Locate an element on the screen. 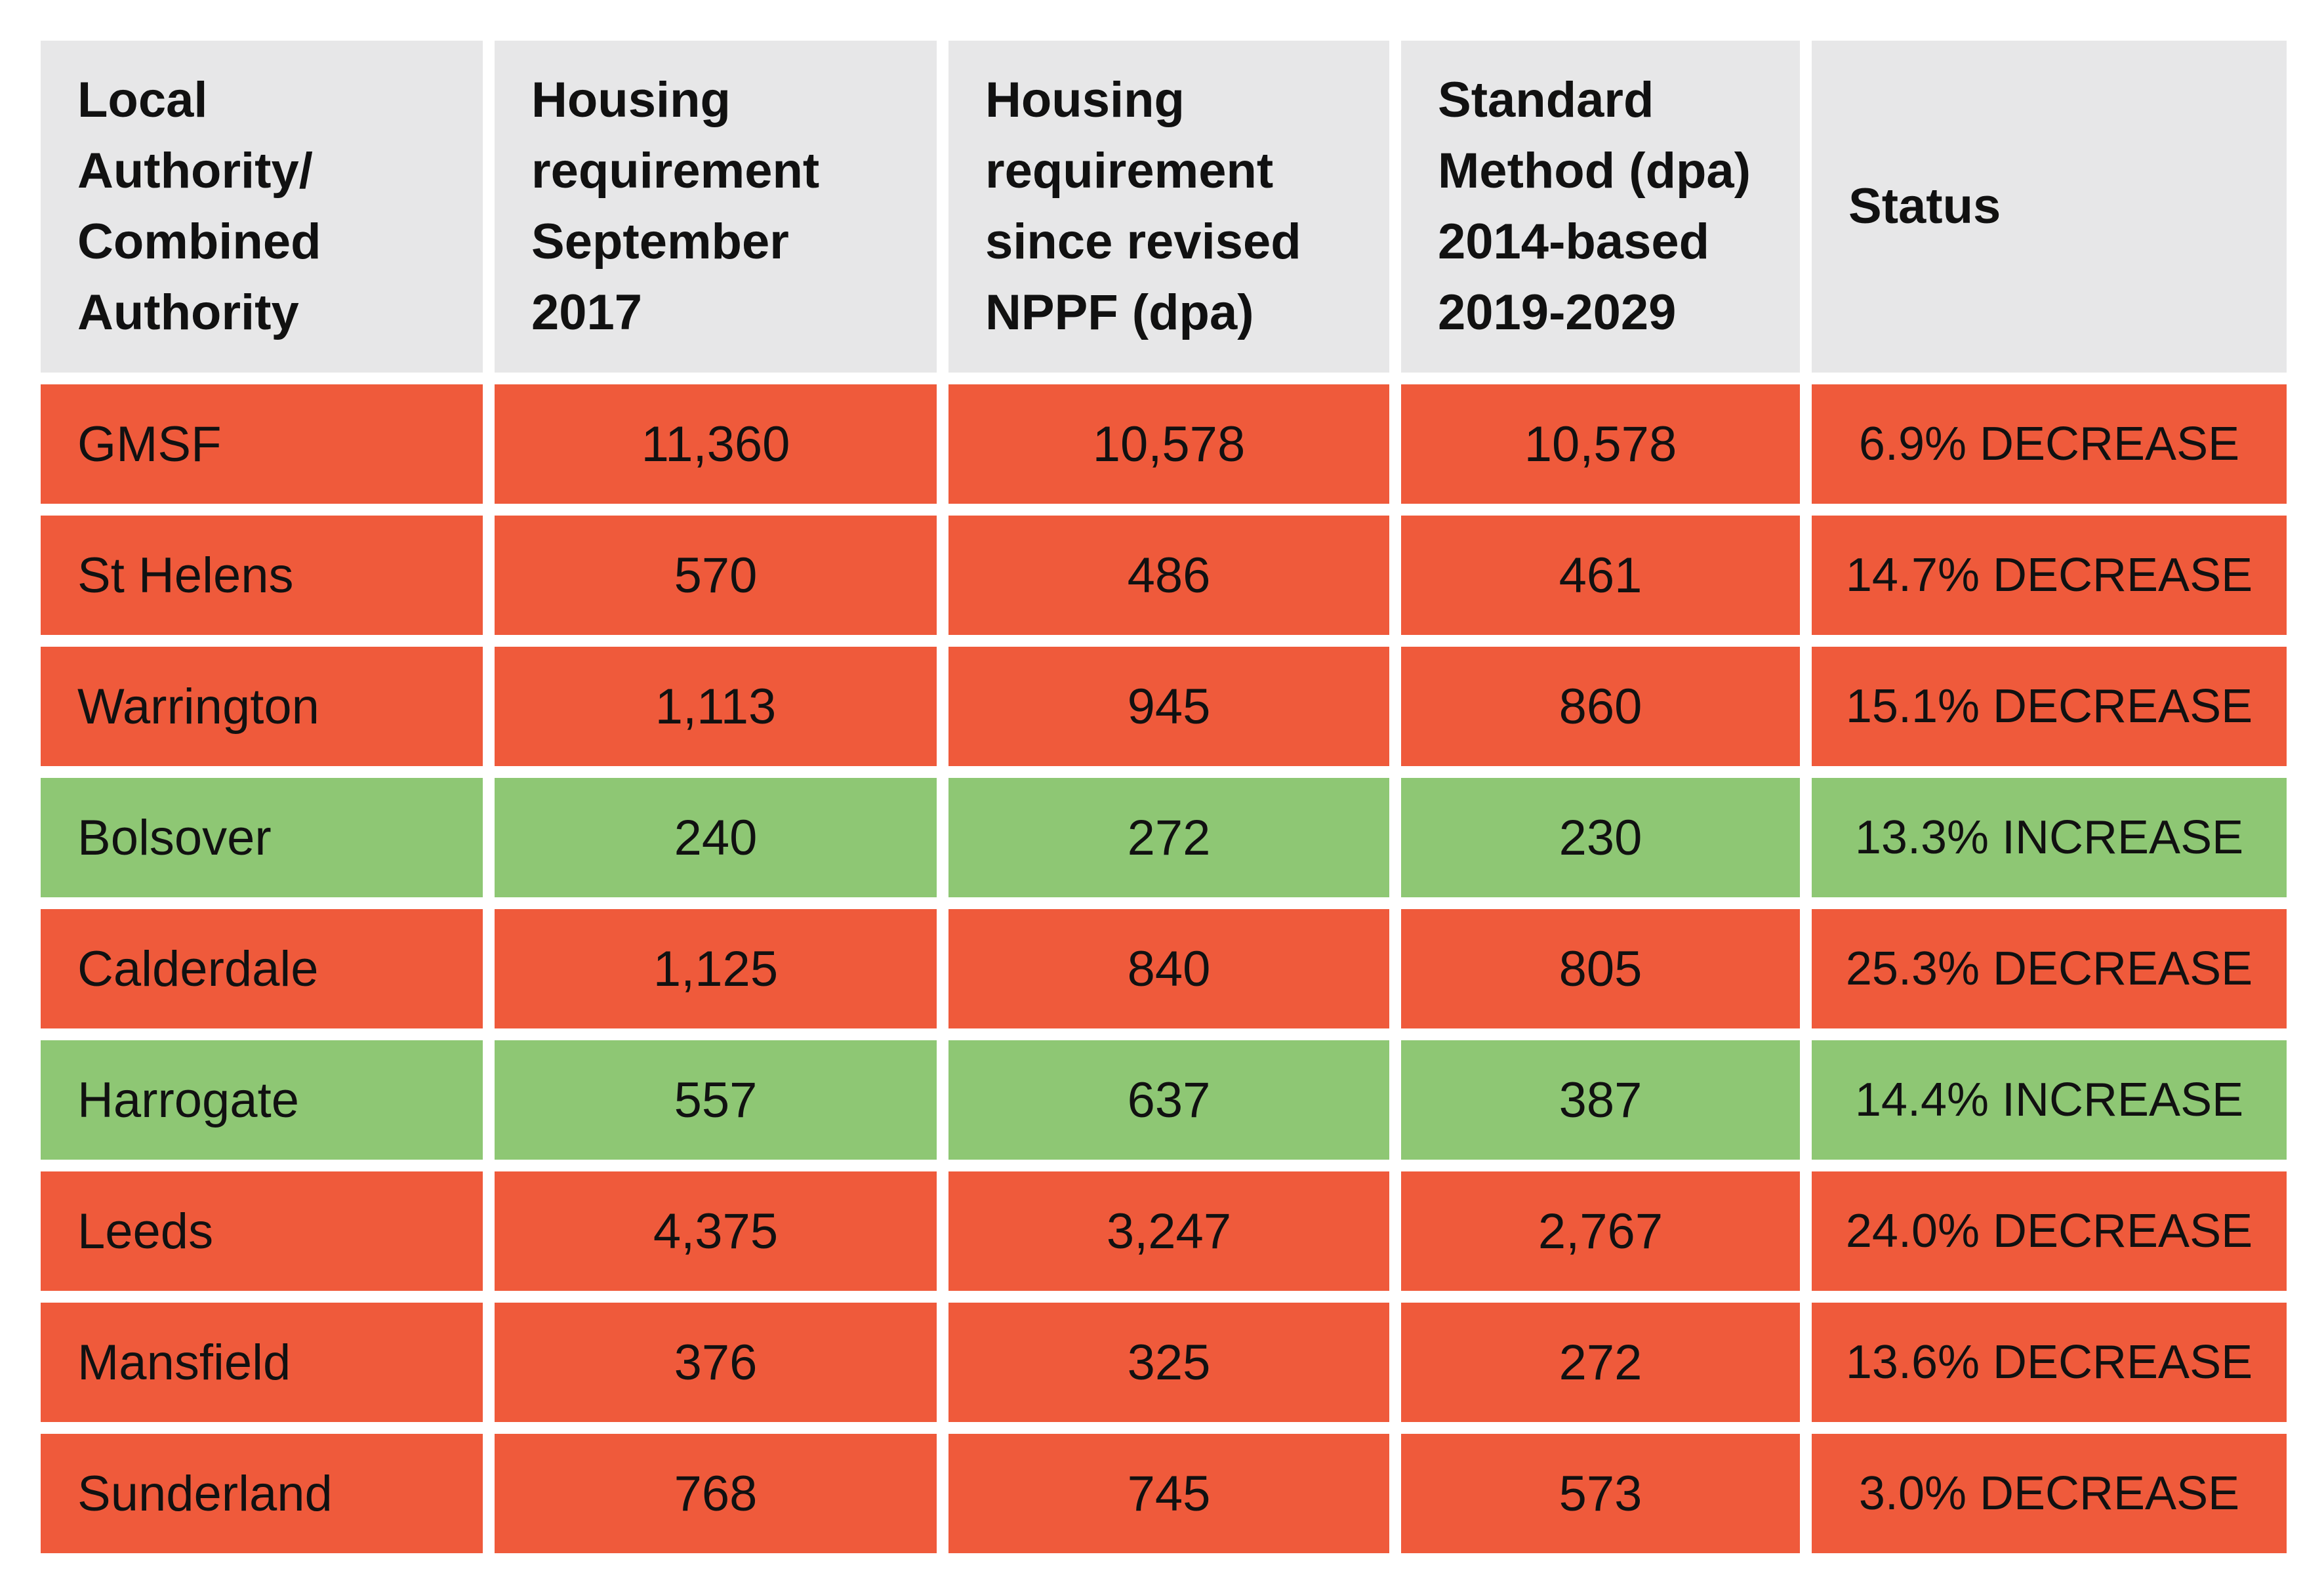 Image resolution: width=2324 pixels, height=1586 pixels. header-line: Status is located at coordinates (1924, 206).